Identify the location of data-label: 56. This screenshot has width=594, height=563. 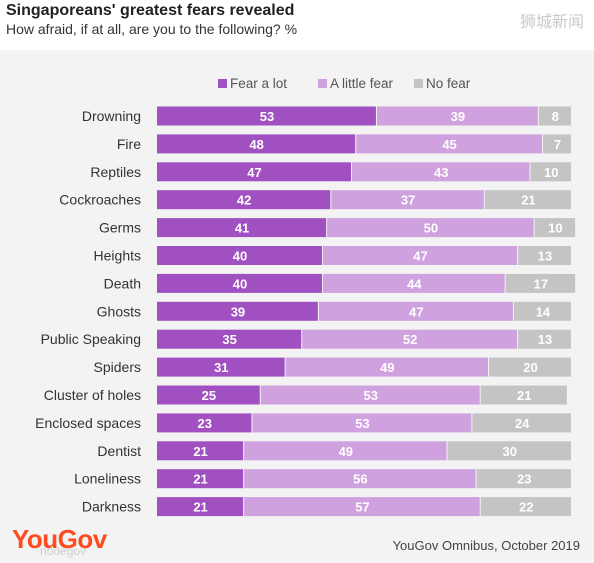
(360, 479).